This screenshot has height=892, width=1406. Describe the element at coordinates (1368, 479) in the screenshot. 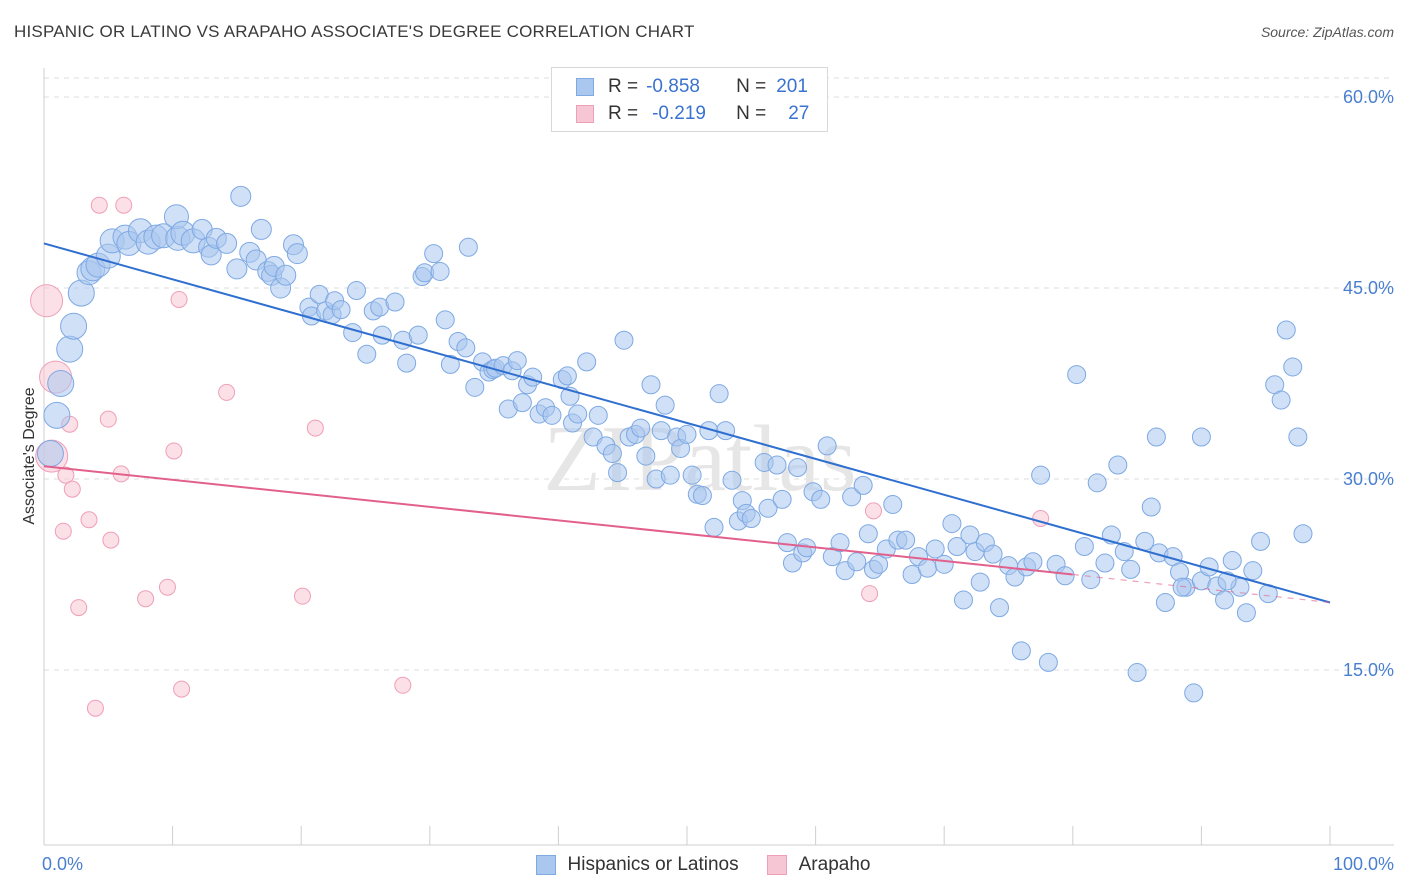

I see `y-tick-label: 30.0%` at that location.